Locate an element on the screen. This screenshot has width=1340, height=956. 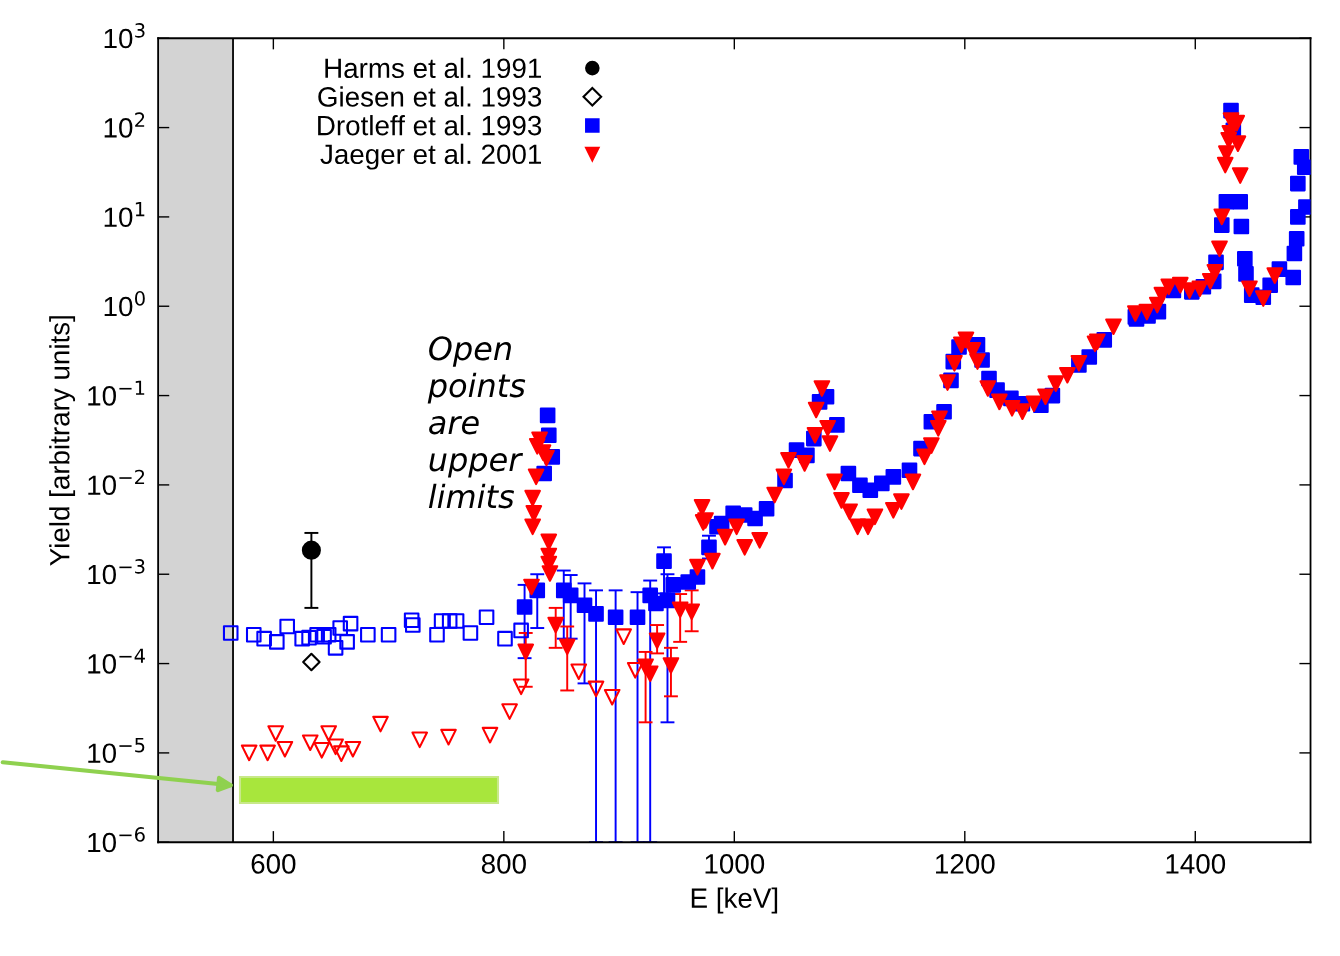
y-tick-label: 10$^{−2}$ is located at coordinates (116, 482).